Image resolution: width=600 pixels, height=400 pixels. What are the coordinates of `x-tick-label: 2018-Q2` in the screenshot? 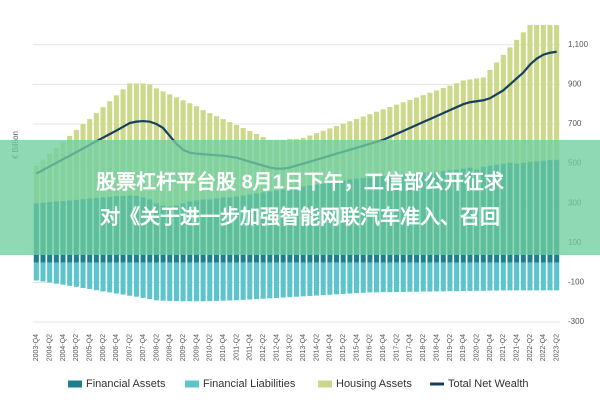 It's located at (423, 347).